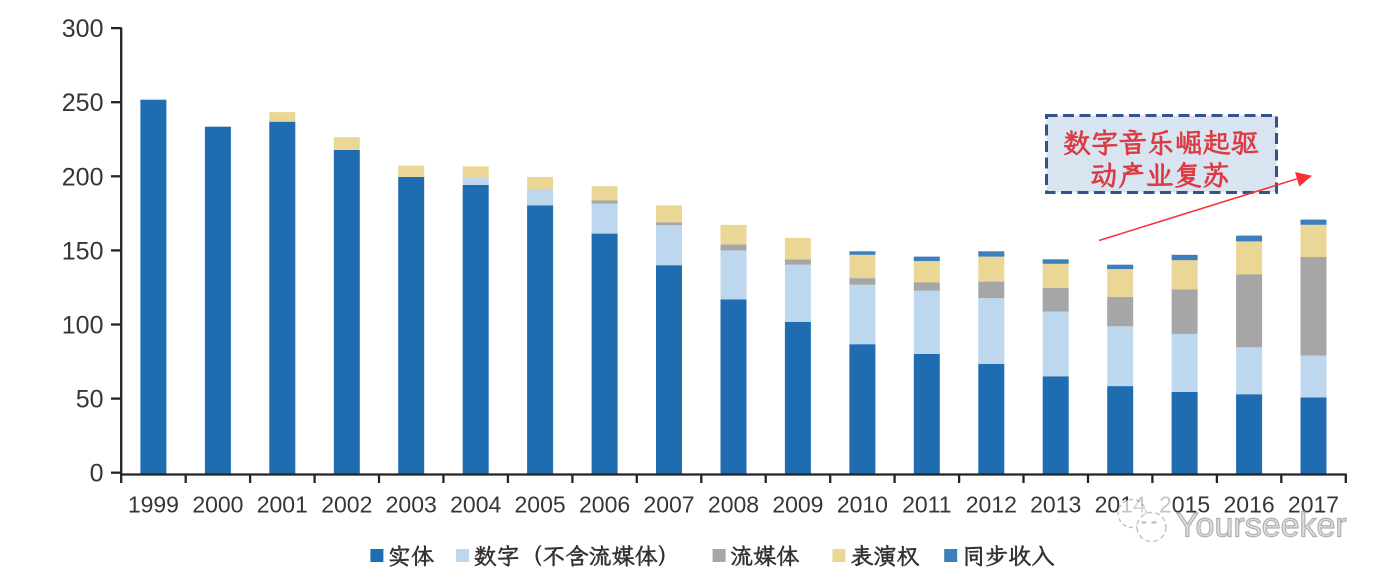 The image size is (1398, 582). I want to click on svg-text: 2009, so click(797, 505).